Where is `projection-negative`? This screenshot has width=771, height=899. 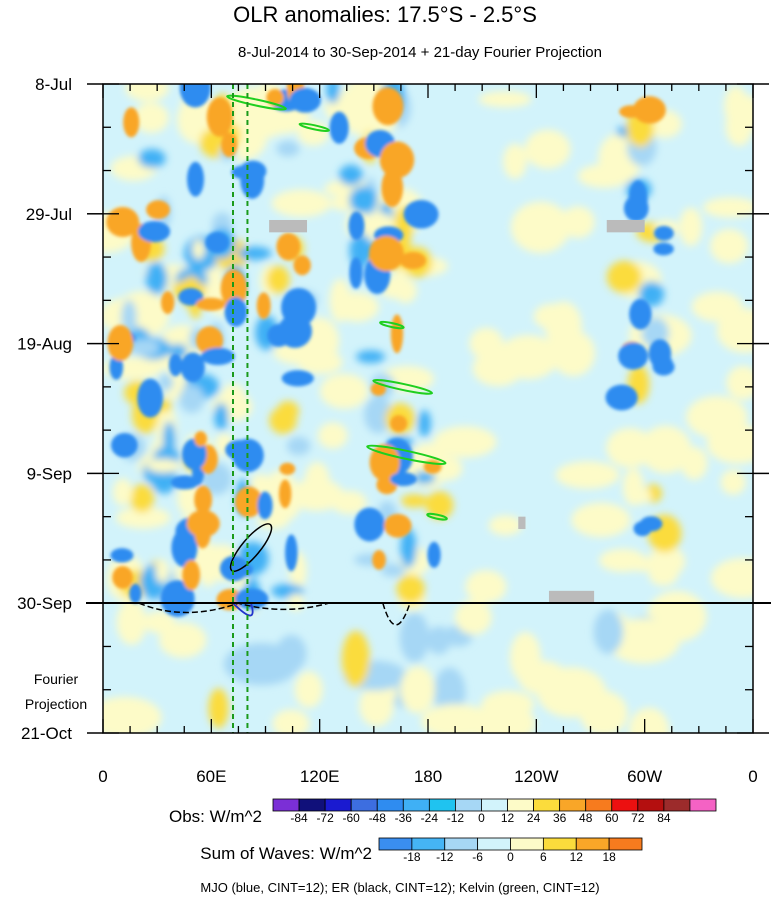 projection-negative is located at coordinates (438, 640).